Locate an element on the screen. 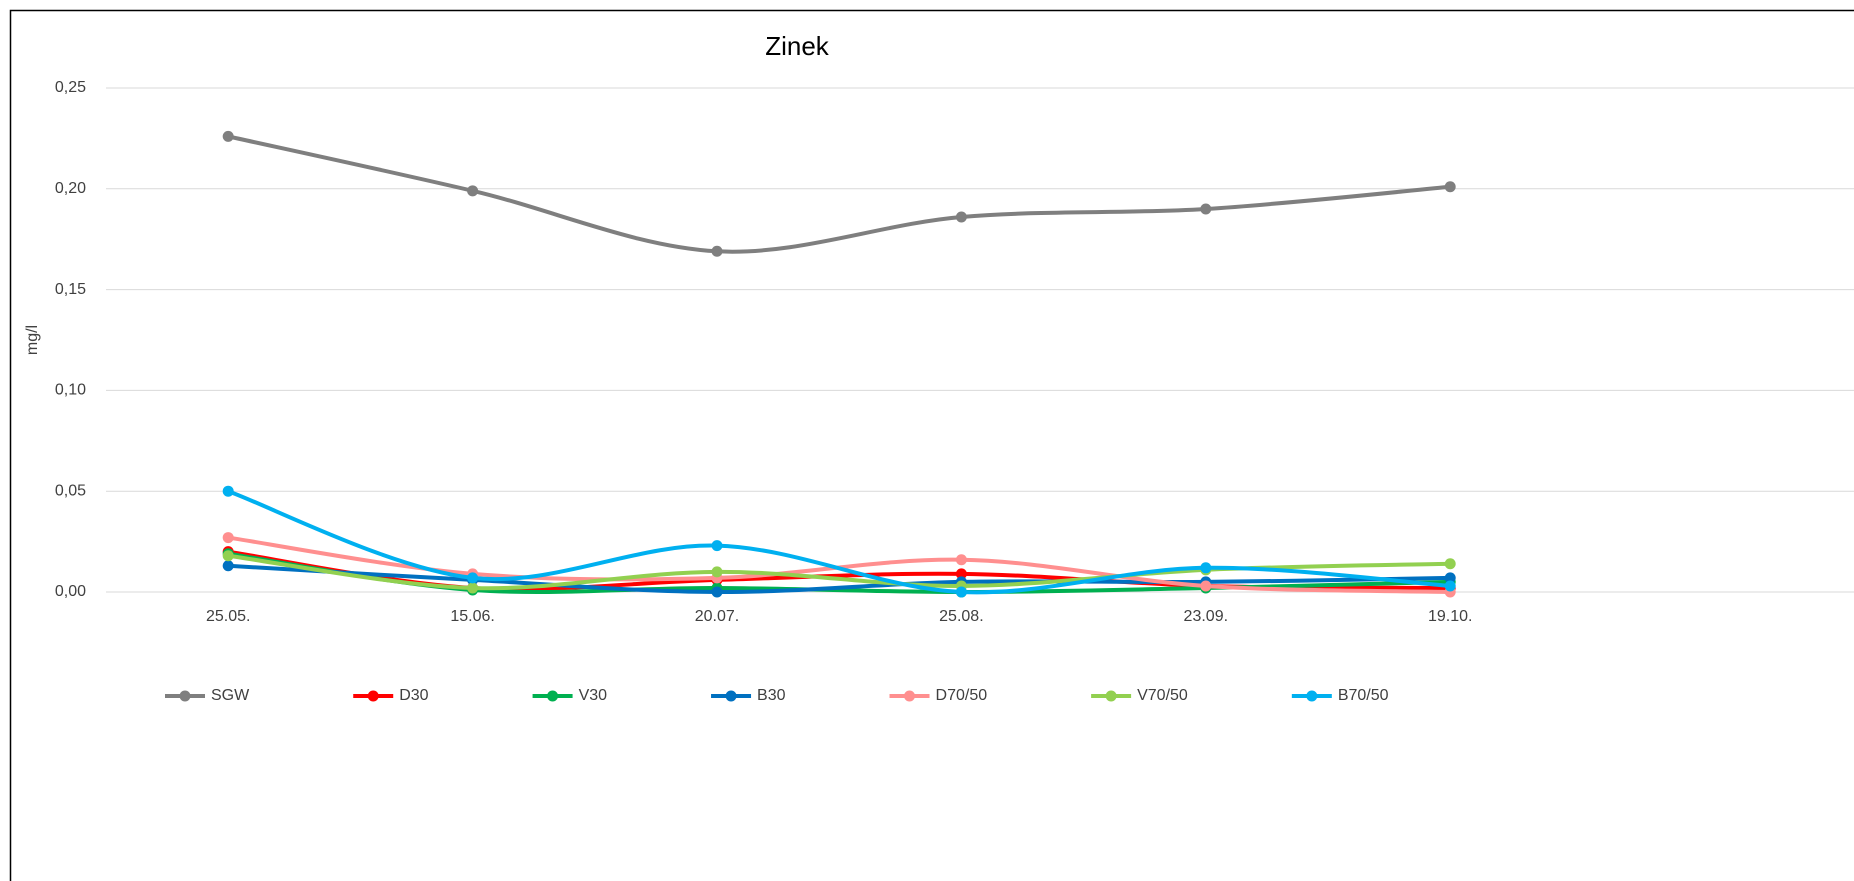 The width and height of the screenshot is (1854, 881). x-tick-label: 15.06. is located at coordinates (472, 616).